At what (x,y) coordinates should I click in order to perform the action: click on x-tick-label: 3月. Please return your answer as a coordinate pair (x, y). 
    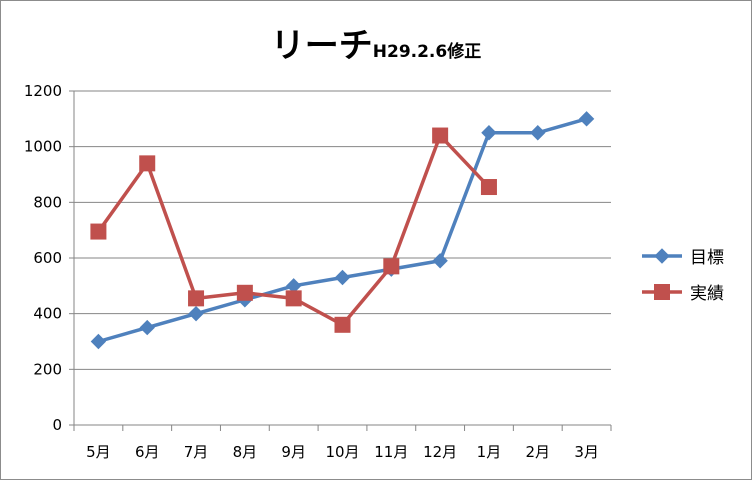
    Looking at the image, I should click on (586, 452).